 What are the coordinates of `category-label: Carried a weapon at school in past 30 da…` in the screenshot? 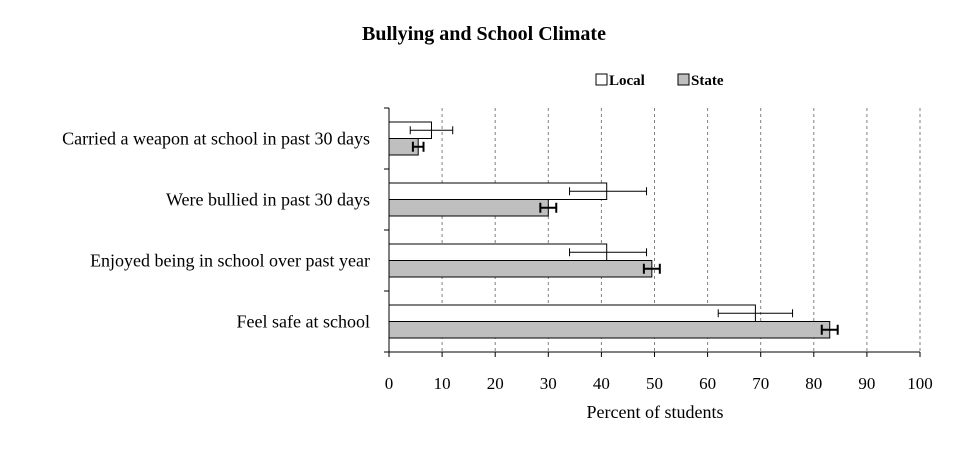 It's located at (216, 139).